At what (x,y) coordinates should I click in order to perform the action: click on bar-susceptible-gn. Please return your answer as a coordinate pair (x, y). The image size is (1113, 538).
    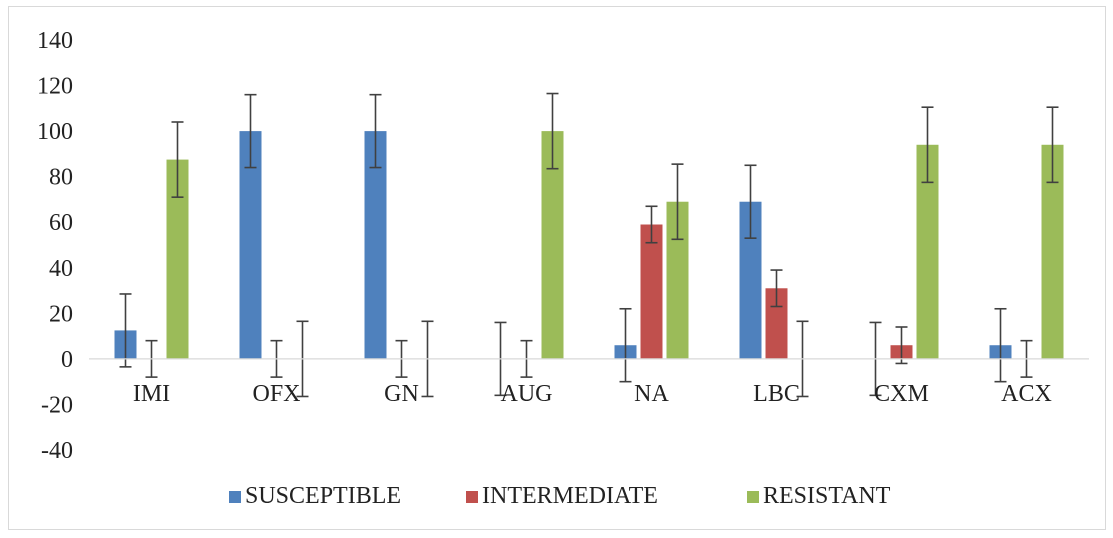
    Looking at the image, I should click on (375, 245).